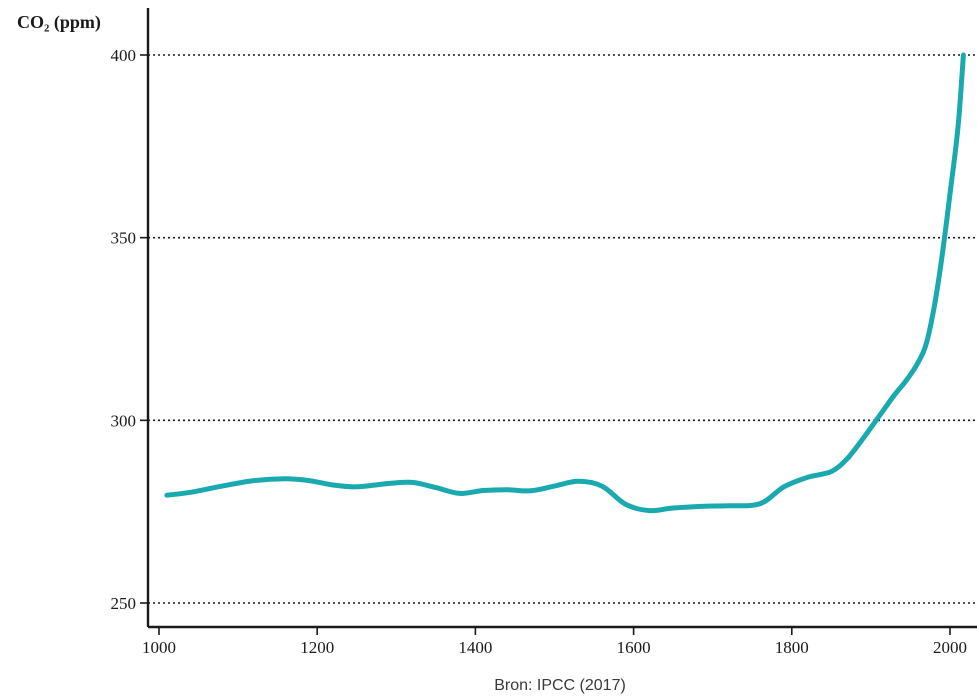 The width and height of the screenshot is (977, 698). What do you see at coordinates (124, 603) in the screenshot?
I see `y-tick-label-250: 250` at bounding box center [124, 603].